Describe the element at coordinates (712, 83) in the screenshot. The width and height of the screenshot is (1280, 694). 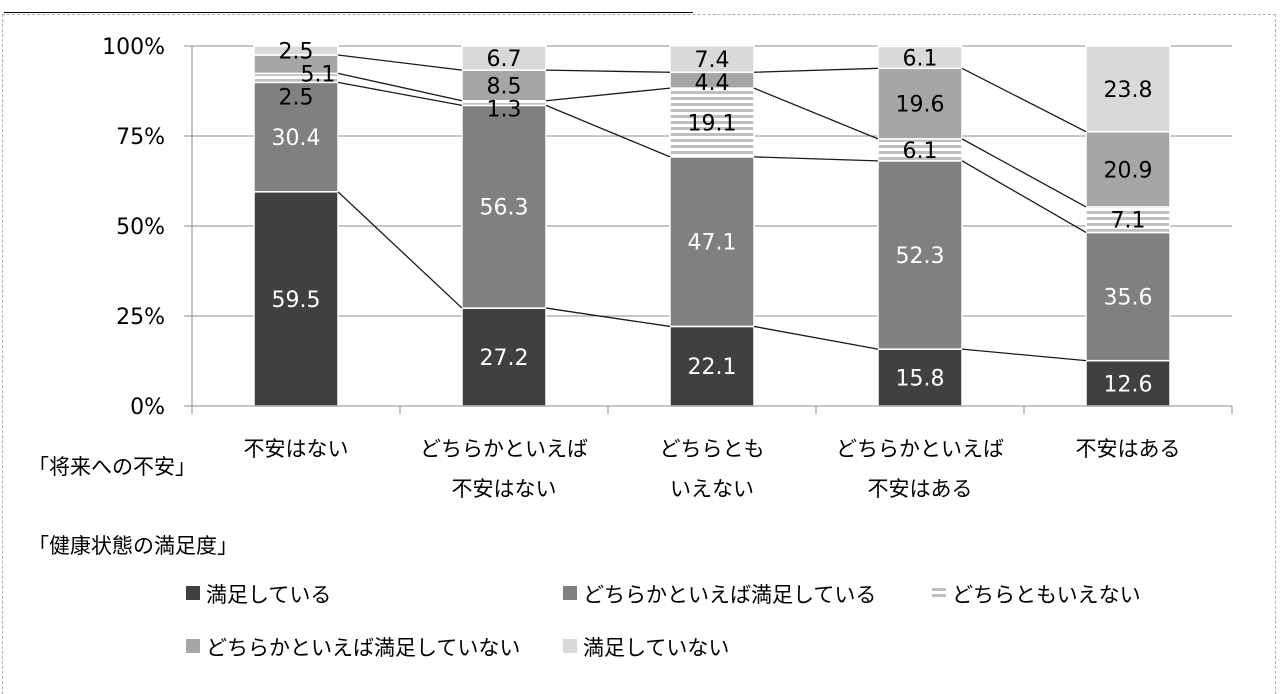
I see `data-label: 4.4` at that location.